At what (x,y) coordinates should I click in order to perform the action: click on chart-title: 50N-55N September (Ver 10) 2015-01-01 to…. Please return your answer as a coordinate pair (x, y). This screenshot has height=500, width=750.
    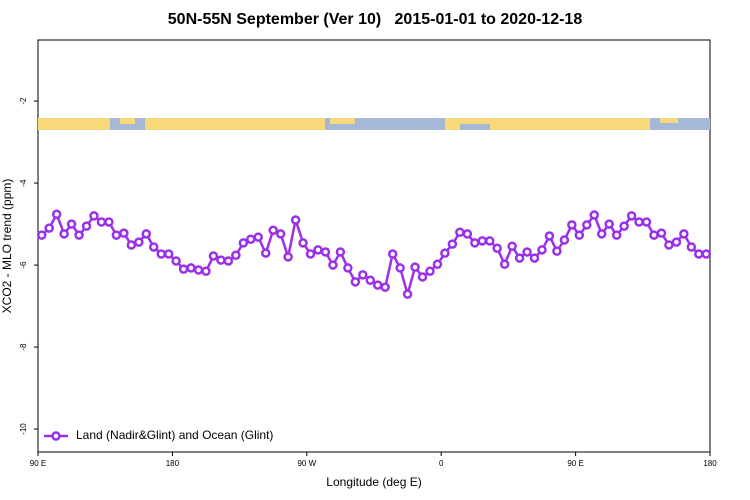
    Looking at the image, I should click on (375, 19).